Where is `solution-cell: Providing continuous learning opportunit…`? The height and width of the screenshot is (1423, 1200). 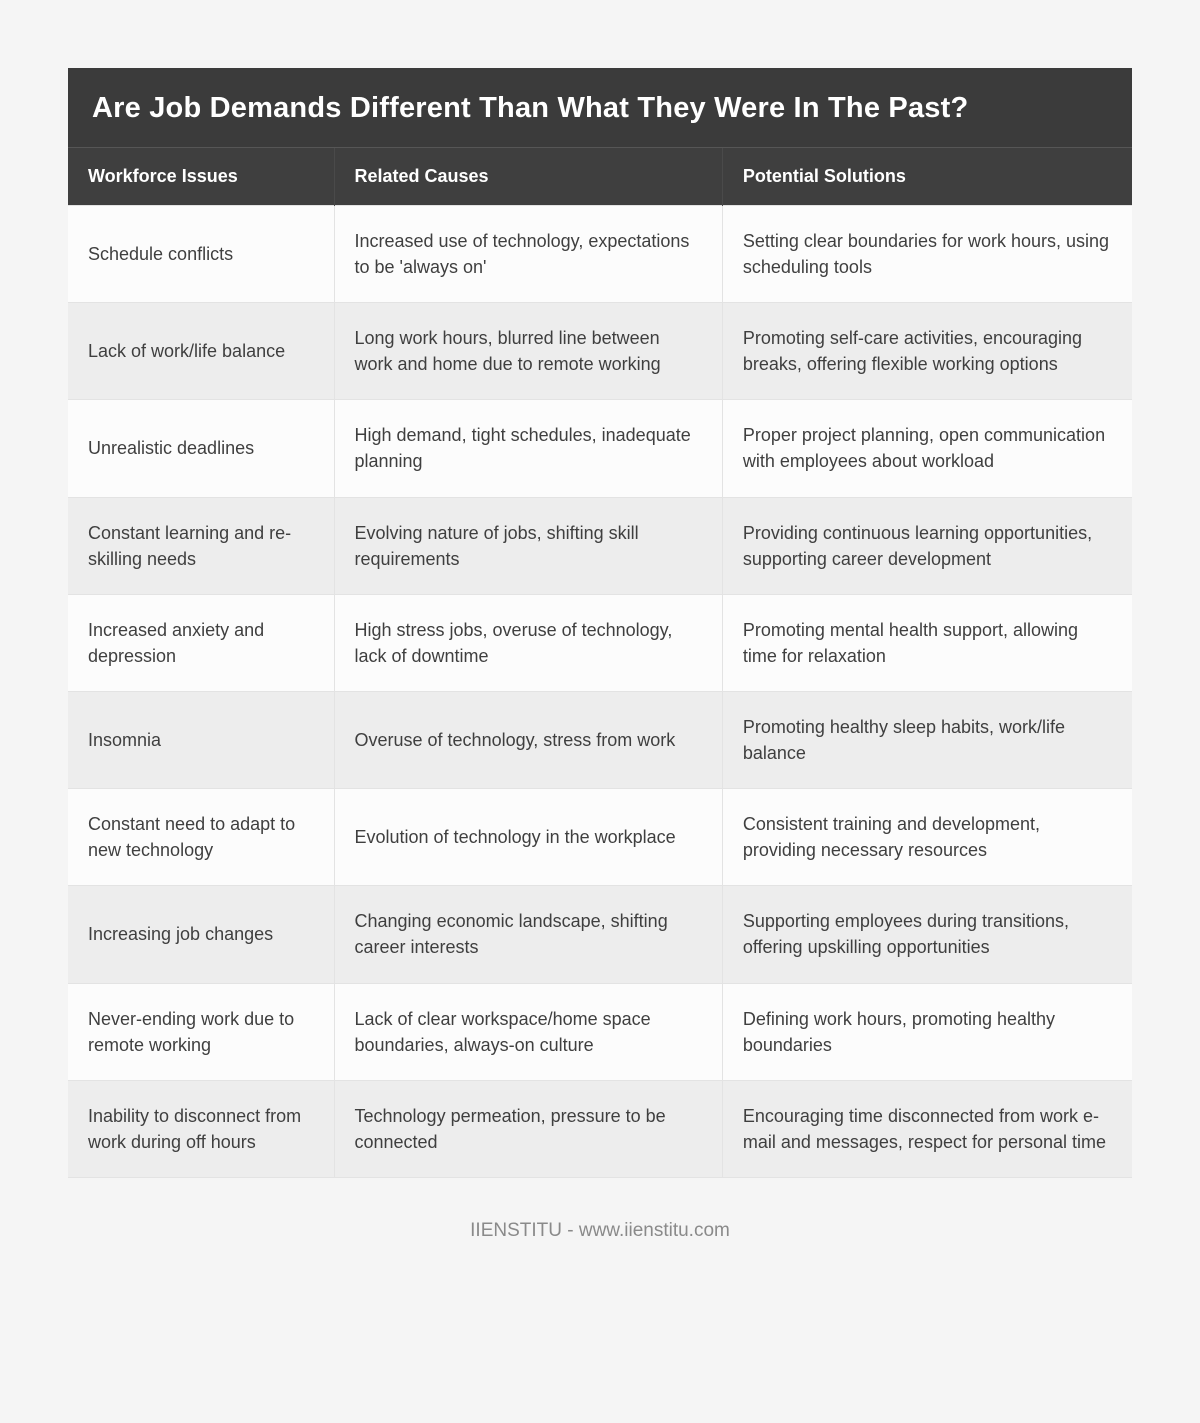 solution-cell: Providing continuous learning opportunit… is located at coordinates (926, 545).